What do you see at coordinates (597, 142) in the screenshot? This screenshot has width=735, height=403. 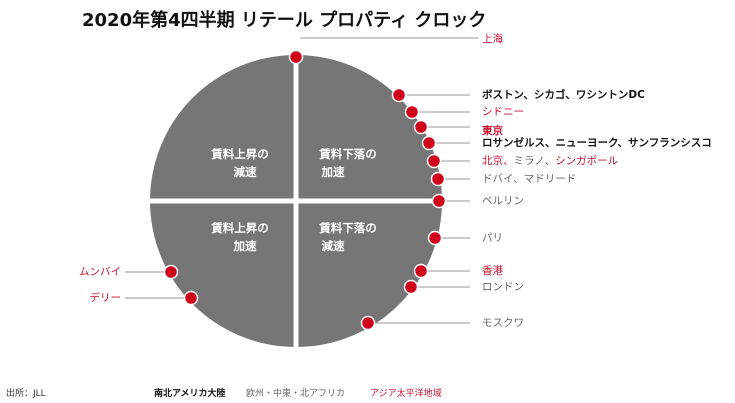 I see `city-5-label: ロサンゼルス、ニューヨーク、サンフランシスコ` at bounding box center [597, 142].